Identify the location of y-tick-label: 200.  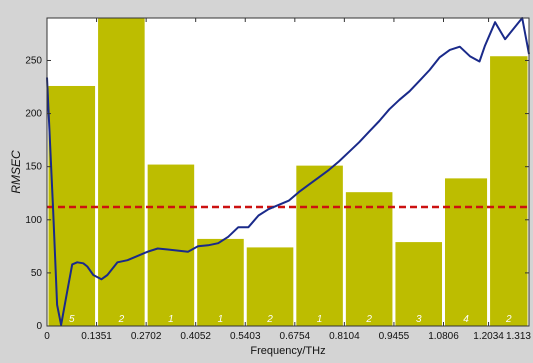
(33, 114).